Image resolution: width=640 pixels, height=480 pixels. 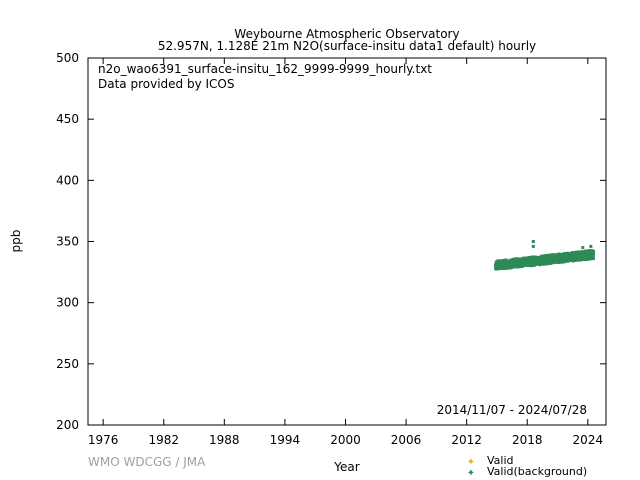 I want to click on y-tick-label: 300, so click(x=67, y=303).